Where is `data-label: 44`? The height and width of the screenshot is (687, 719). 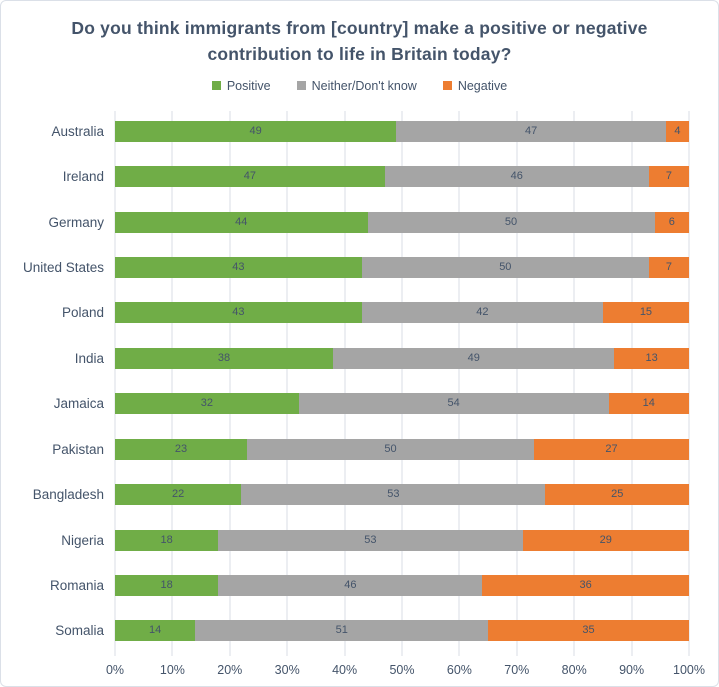
data-label: 44 is located at coordinates (241, 221).